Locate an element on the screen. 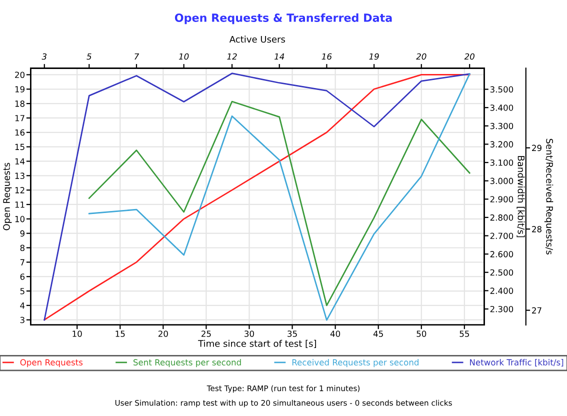  y2-tick-label: 3.000 is located at coordinates (502, 181).